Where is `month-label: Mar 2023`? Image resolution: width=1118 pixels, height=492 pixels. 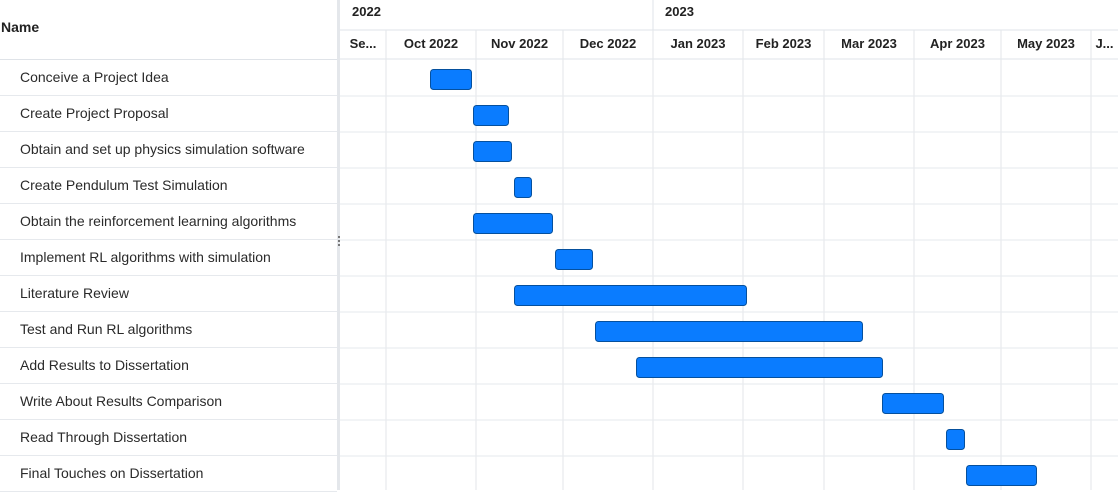
month-label: Mar 2023 is located at coordinates (869, 43).